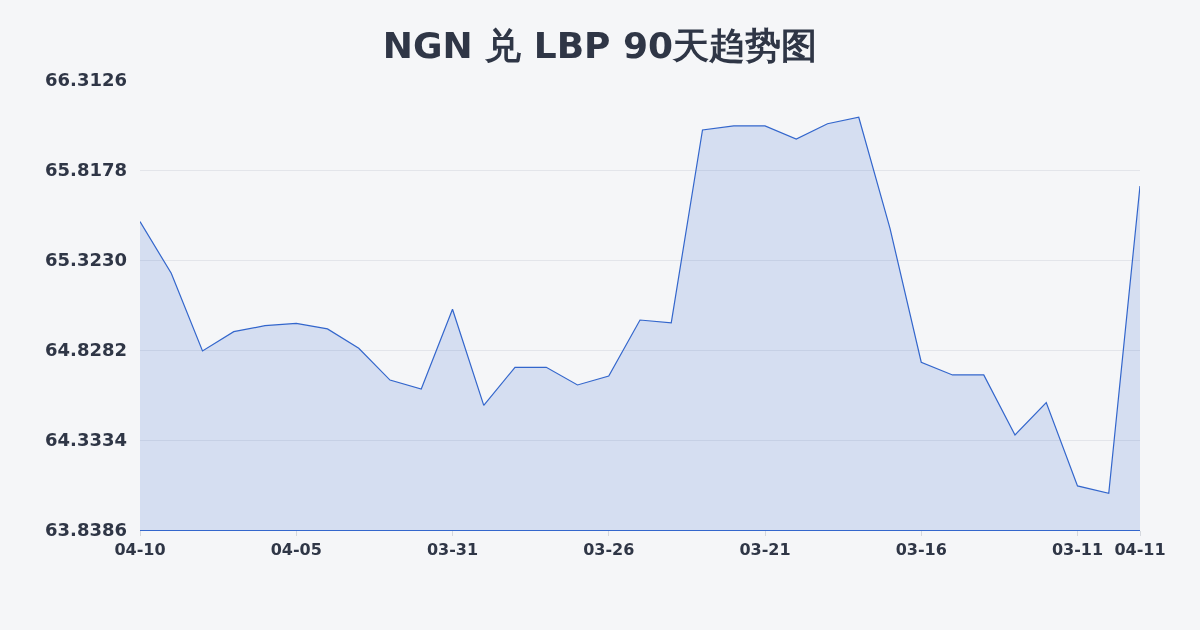 The image size is (1200, 630). What do you see at coordinates (86, 440) in the screenshot?
I see `y-tick-label: 64.3334` at bounding box center [86, 440].